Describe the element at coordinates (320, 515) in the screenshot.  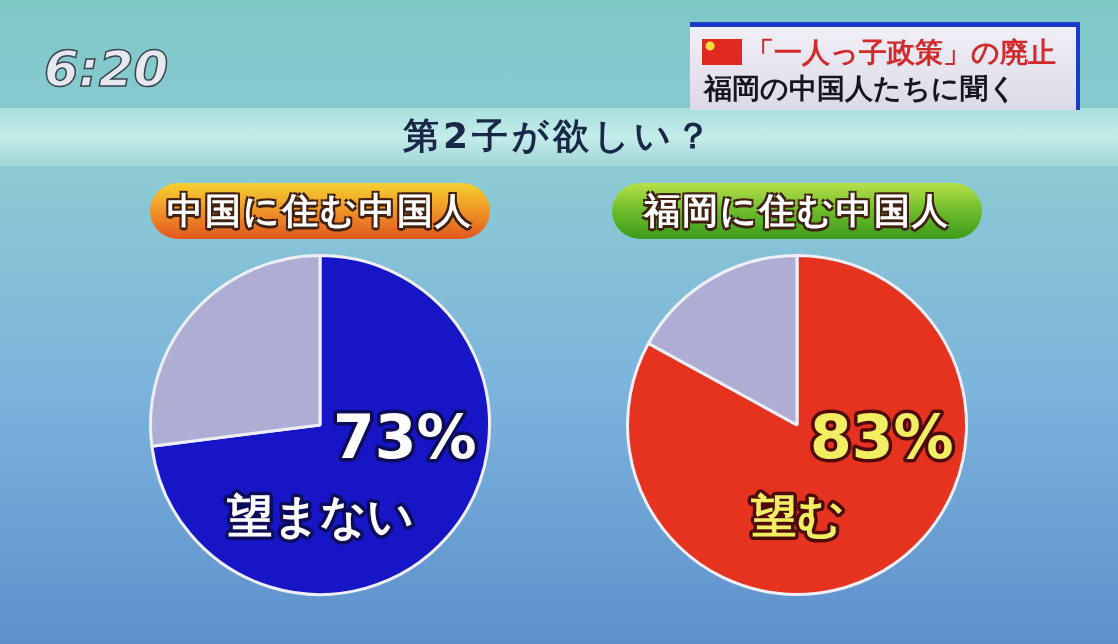
I see `slice-label: 望まない` at that location.